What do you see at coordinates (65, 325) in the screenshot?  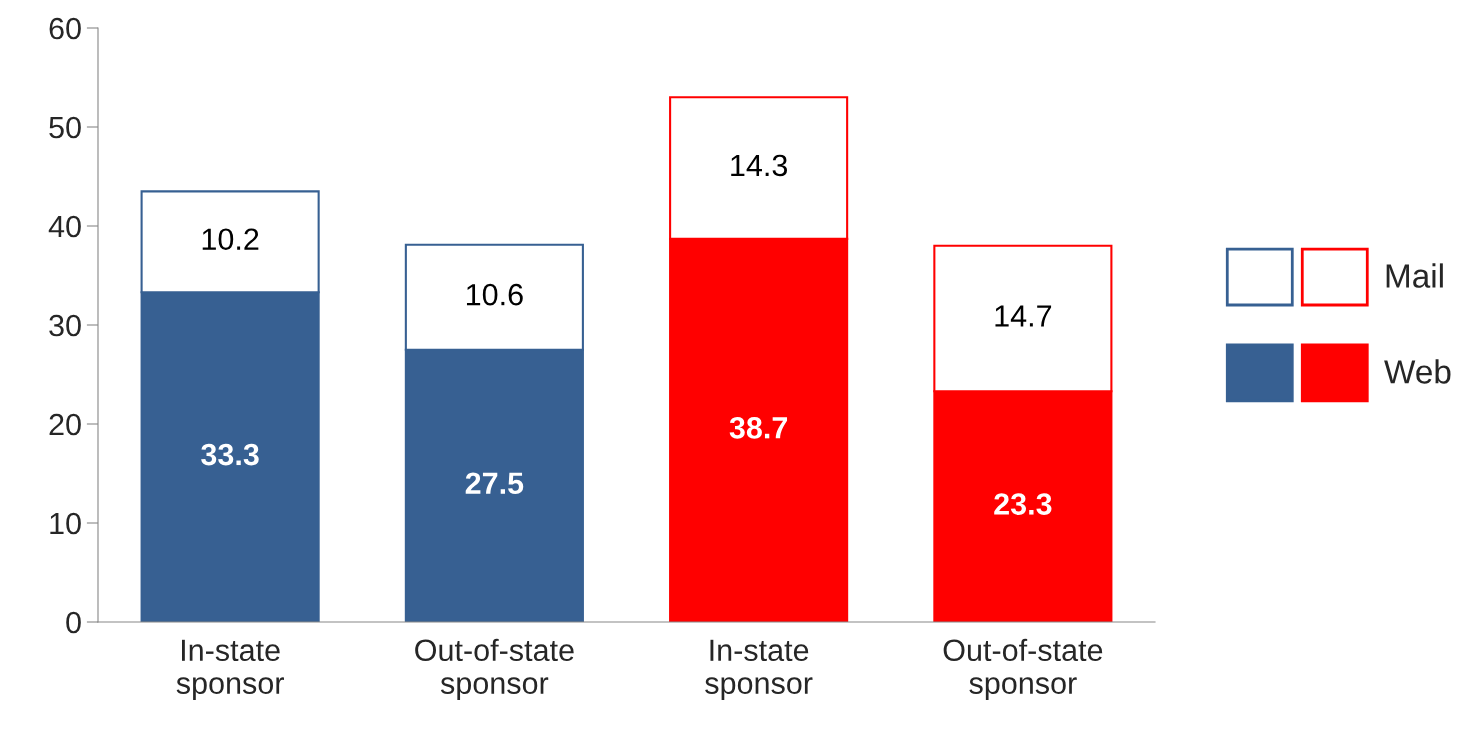 I see `y-tick-label: 30` at bounding box center [65, 325].